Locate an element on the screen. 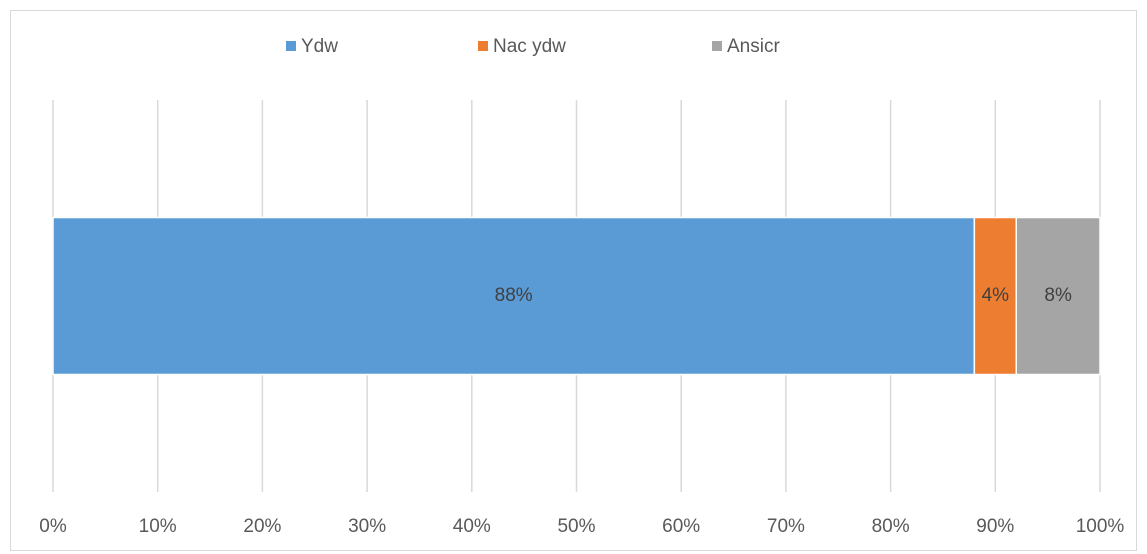 Image resolution: width=1147 pixels, height=554 pixels. x-tick-label: 70% is located at coordinates (786, 526).